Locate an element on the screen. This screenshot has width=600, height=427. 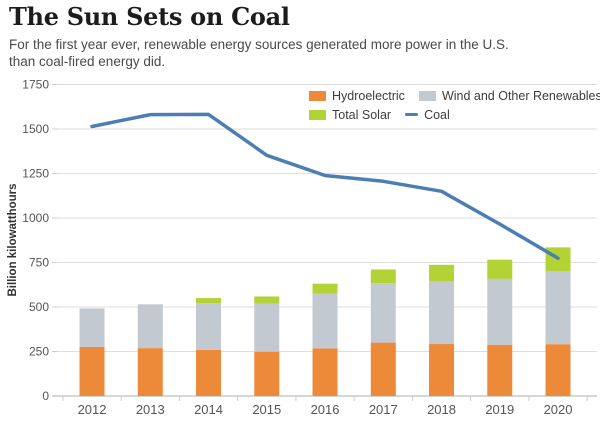
bar-segment-hydro-2015 is located at coordinates (267, 373).